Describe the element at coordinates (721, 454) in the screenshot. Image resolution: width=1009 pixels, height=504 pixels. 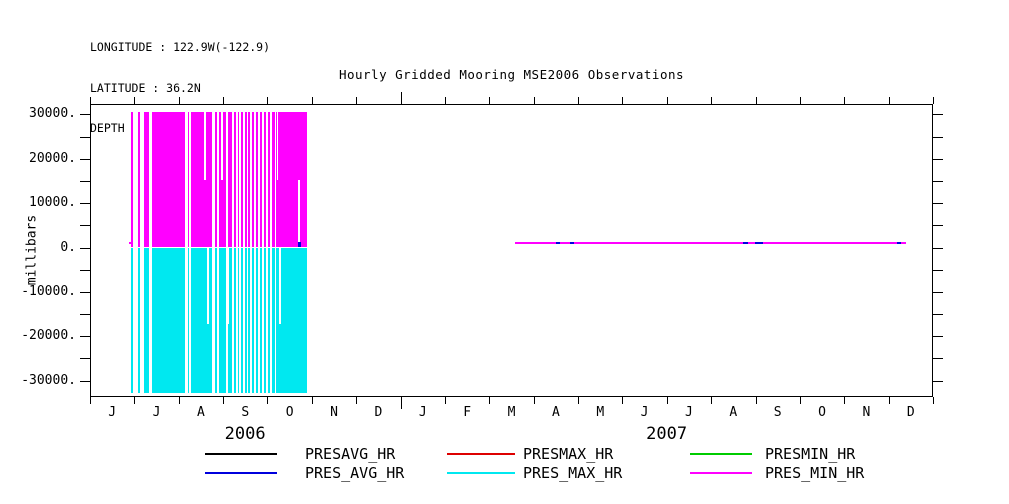
I see `legend-swatch-presmin_hr` at that location.